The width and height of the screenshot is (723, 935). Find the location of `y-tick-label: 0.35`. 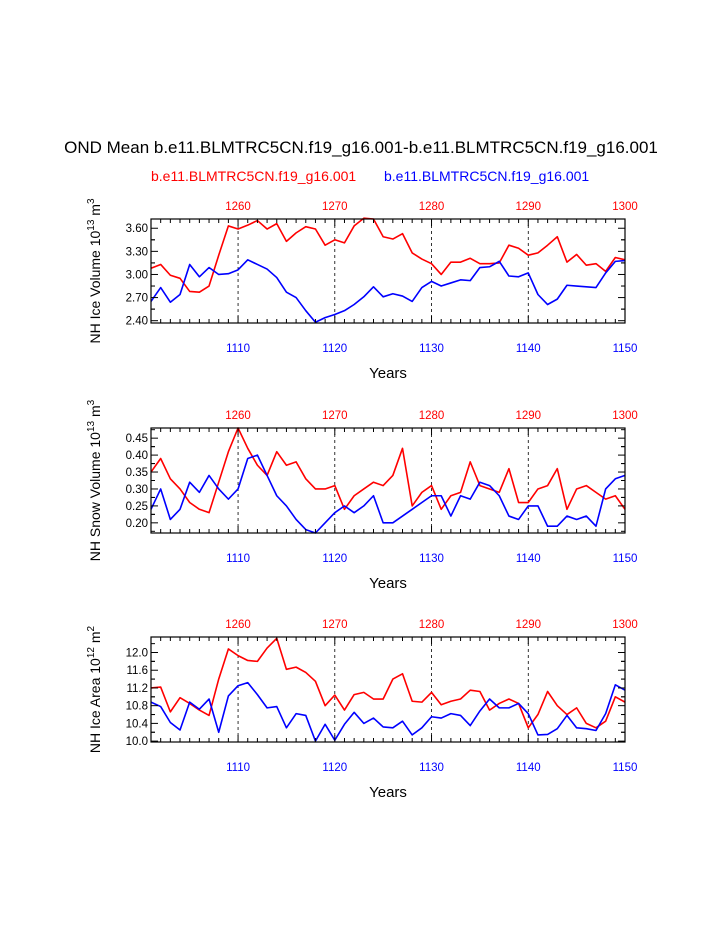

y-tick-label: 0.35 is located at coordinates (137, 473).